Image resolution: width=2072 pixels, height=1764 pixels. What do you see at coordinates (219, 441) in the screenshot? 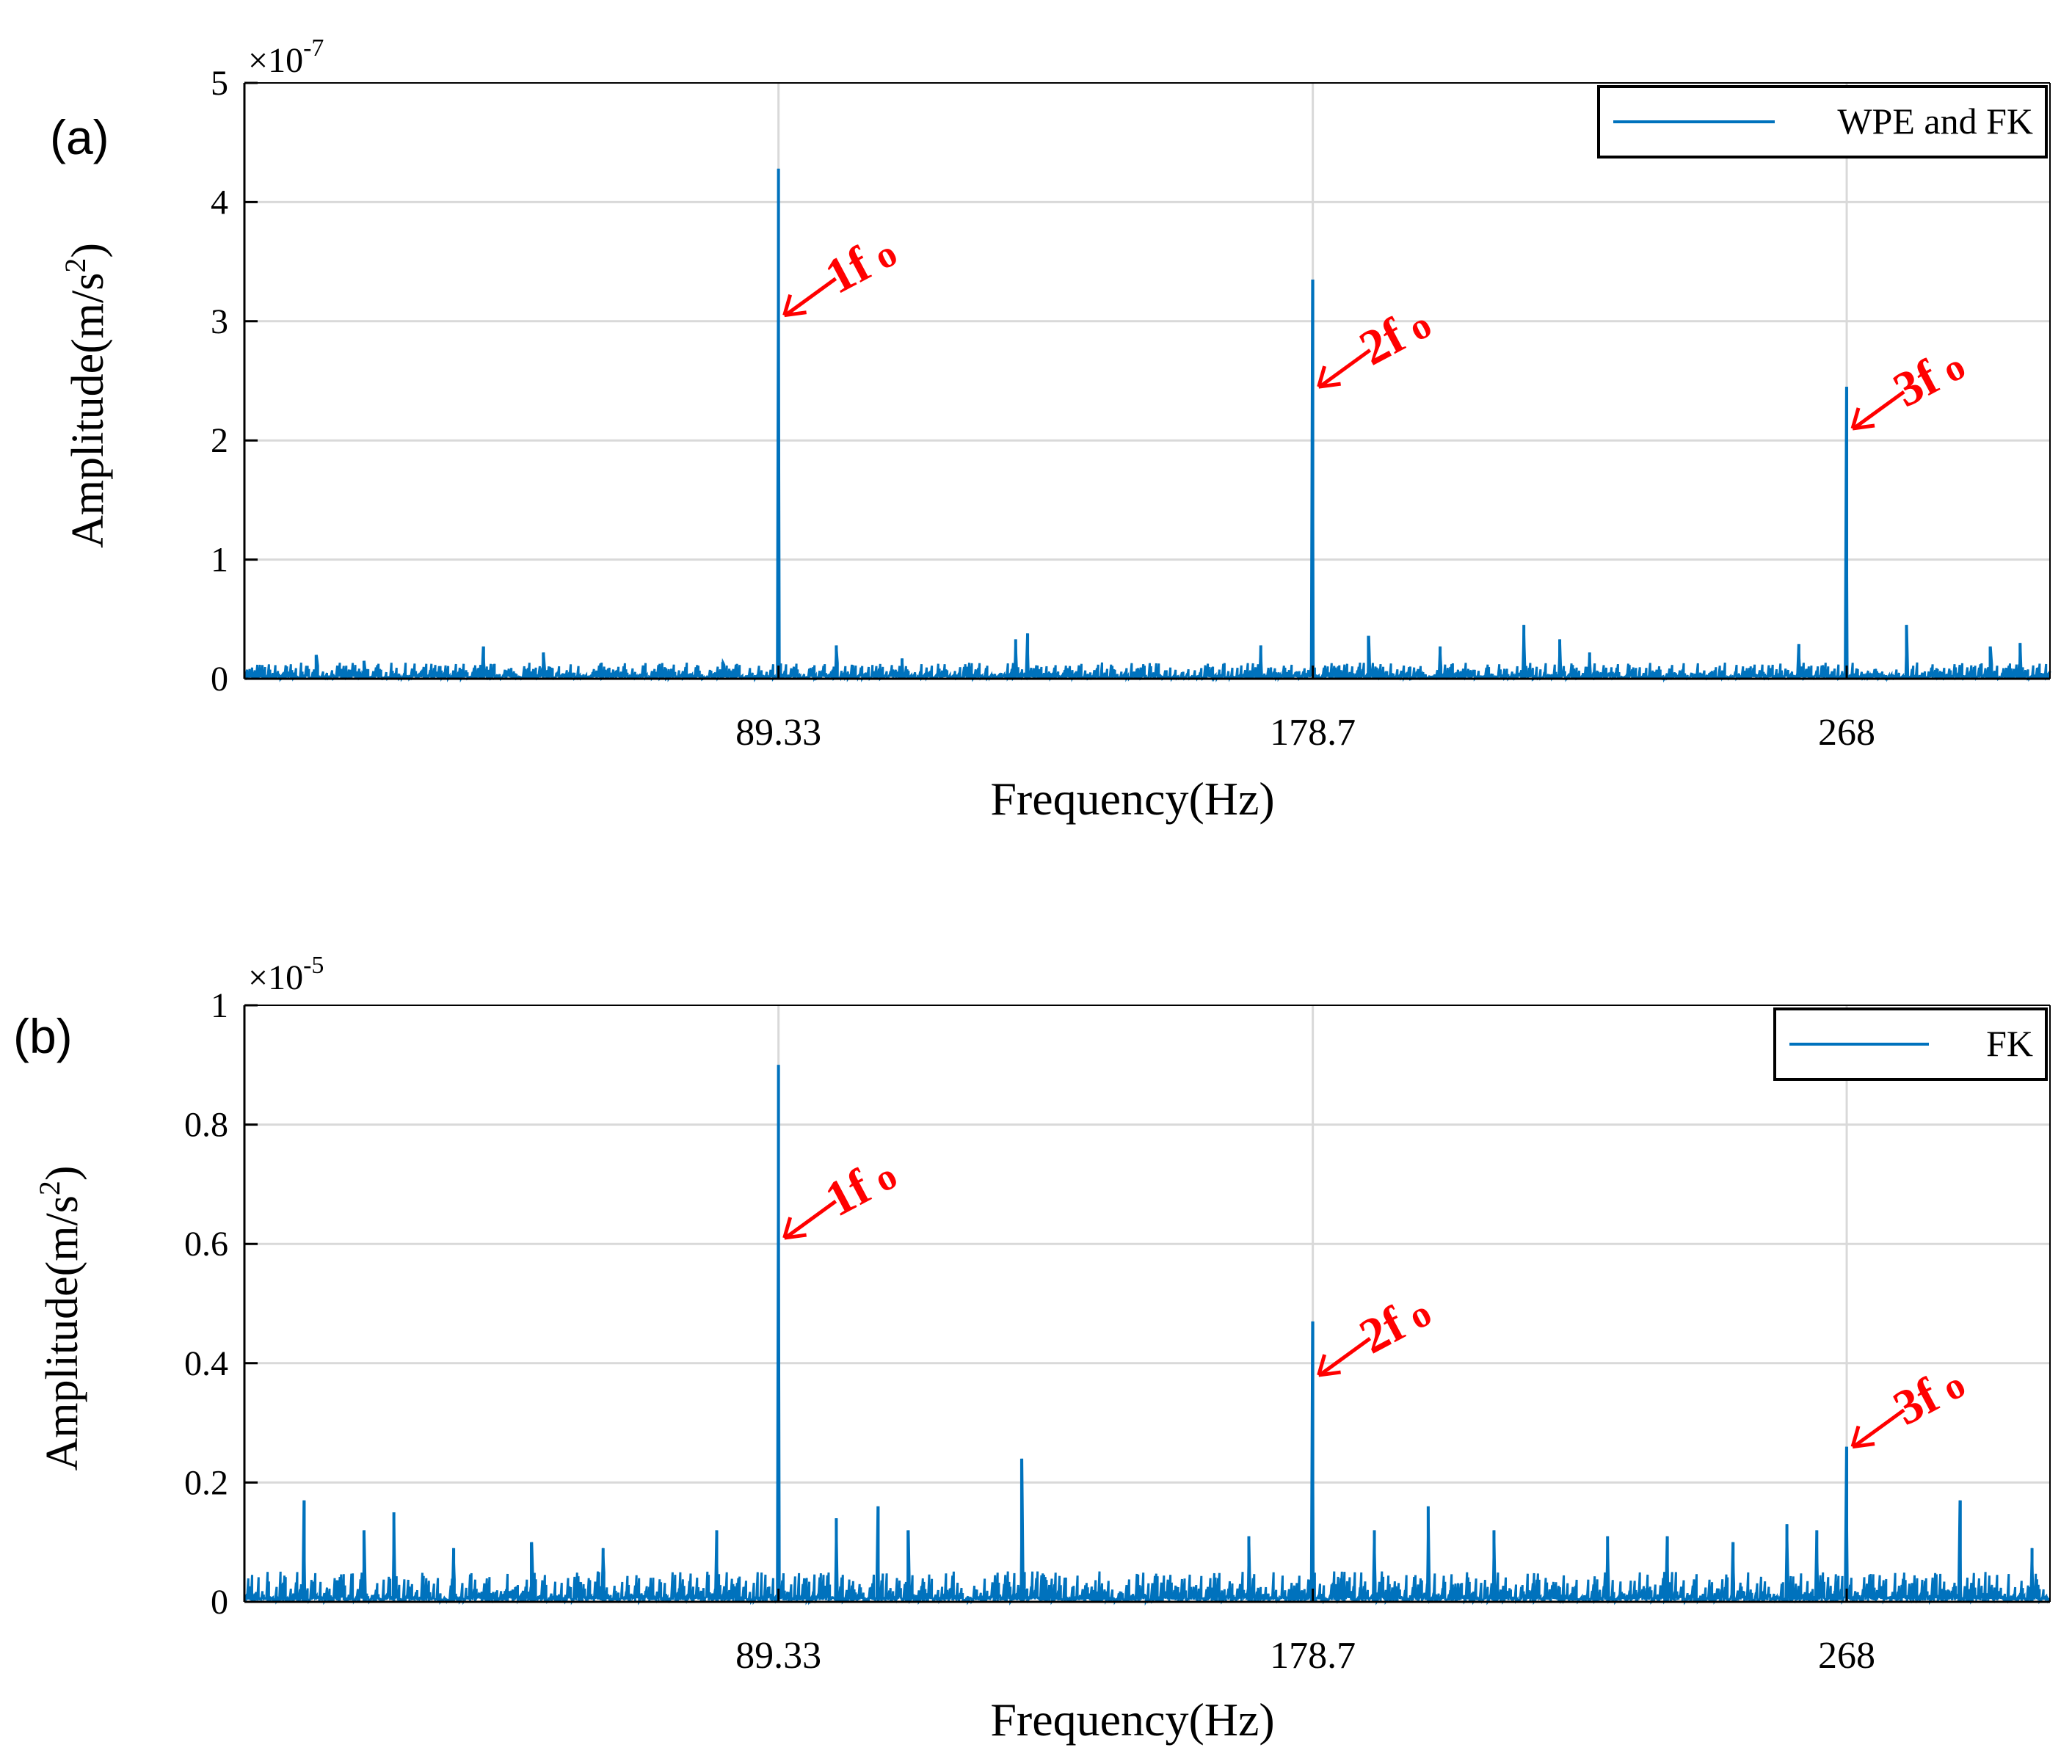
I see `y-tick-label: 2` at bounding box center [219, 441].